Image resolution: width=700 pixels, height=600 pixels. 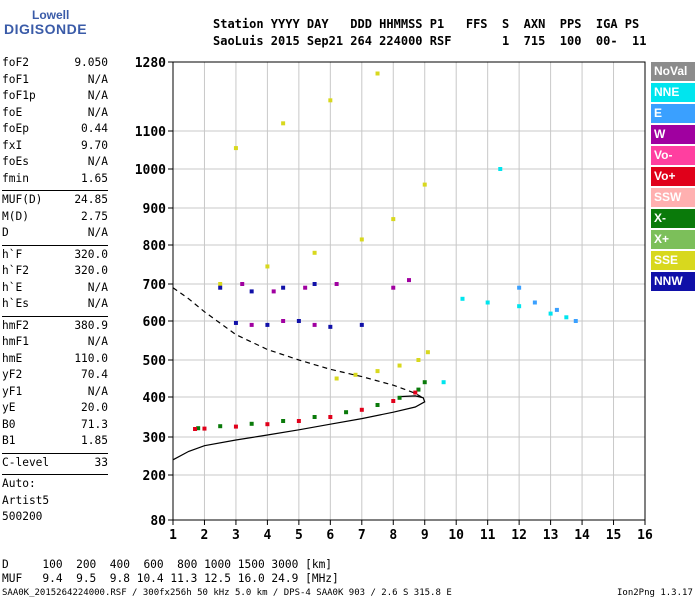 What do you see at coordinates (155, 246) in the screenshot?
I see `y-tick-label: 800` at bounding box center [155, 246].